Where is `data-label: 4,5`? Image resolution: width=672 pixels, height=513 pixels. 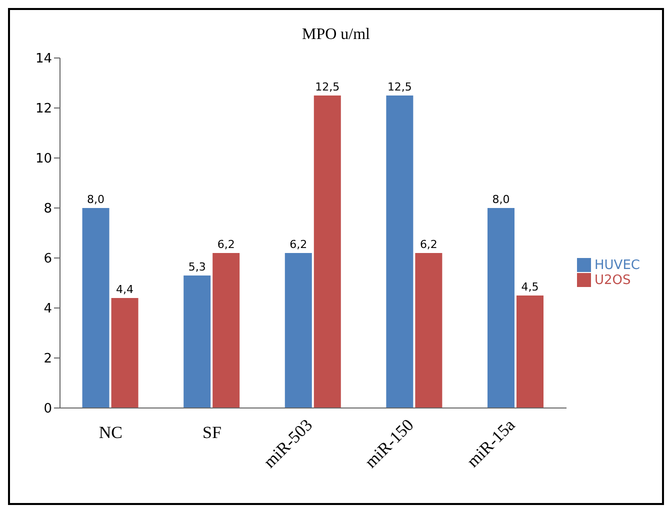
data-label: 4,5 is located at coordinates (530, 287).